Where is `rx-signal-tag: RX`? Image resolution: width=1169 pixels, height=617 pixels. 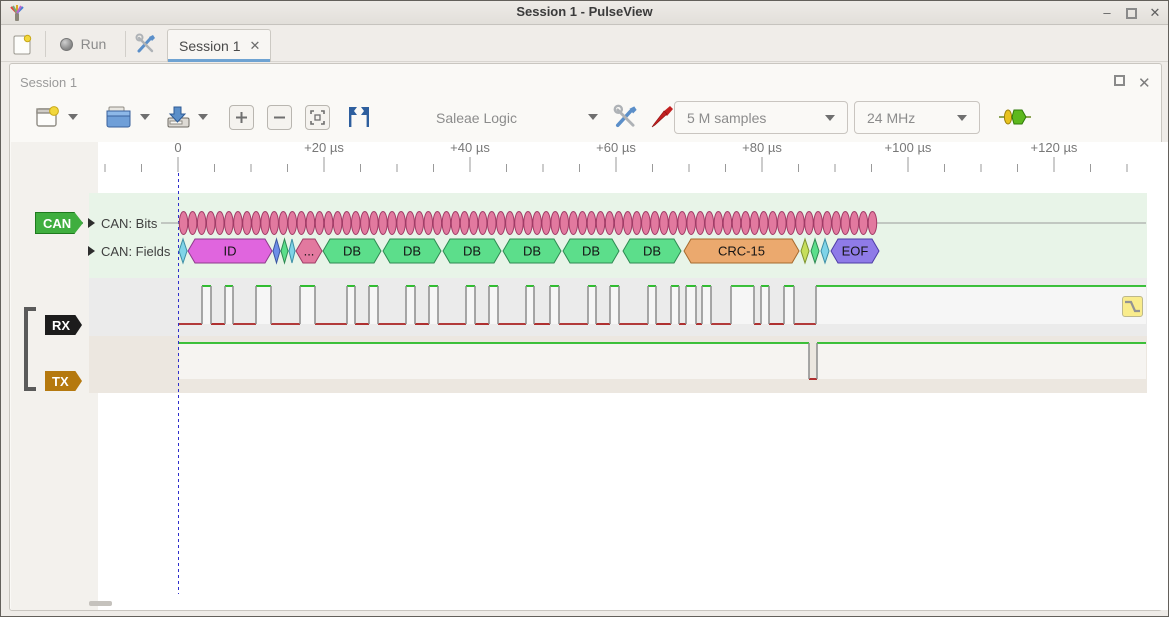 rx-signal-tag: RX is located at coordinates (63, 325).